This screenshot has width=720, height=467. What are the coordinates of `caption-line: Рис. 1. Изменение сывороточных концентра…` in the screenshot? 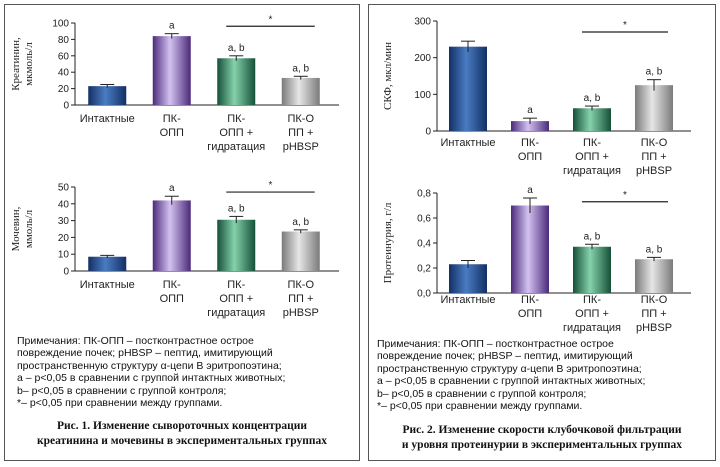 It's located at (182, 426).